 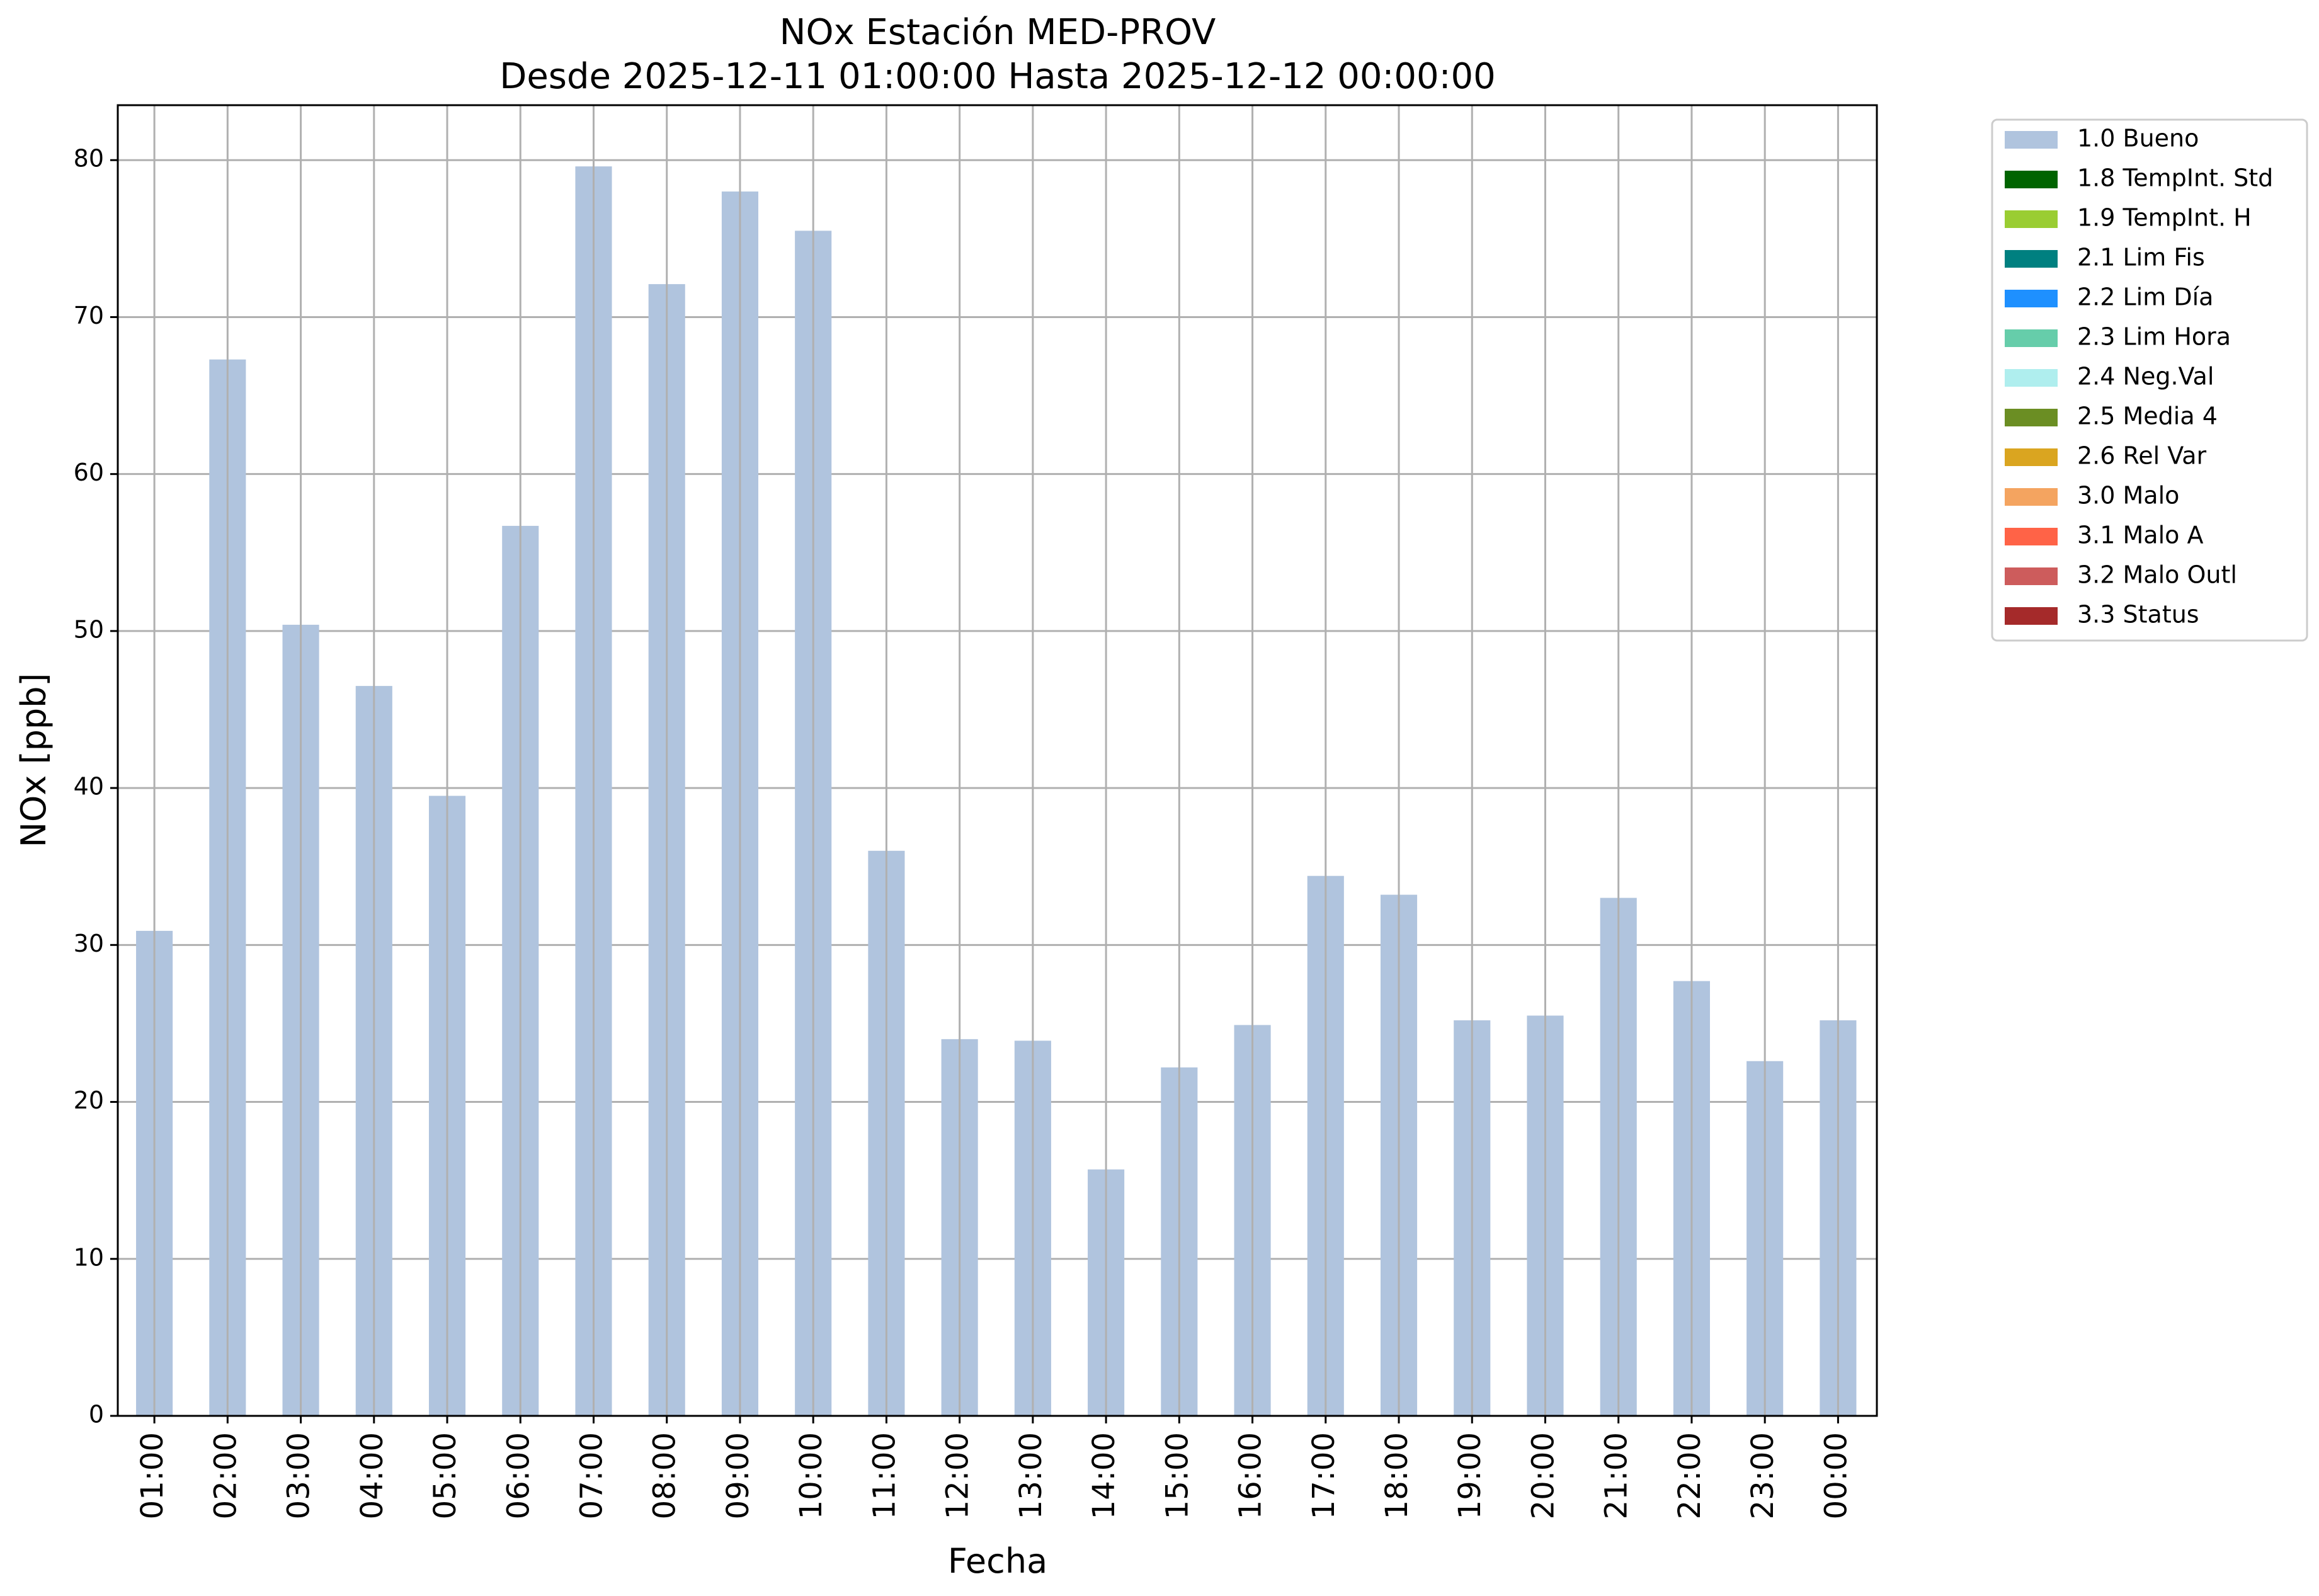 I want to click on y-tick-label: 60, so click(x=89, y=472).